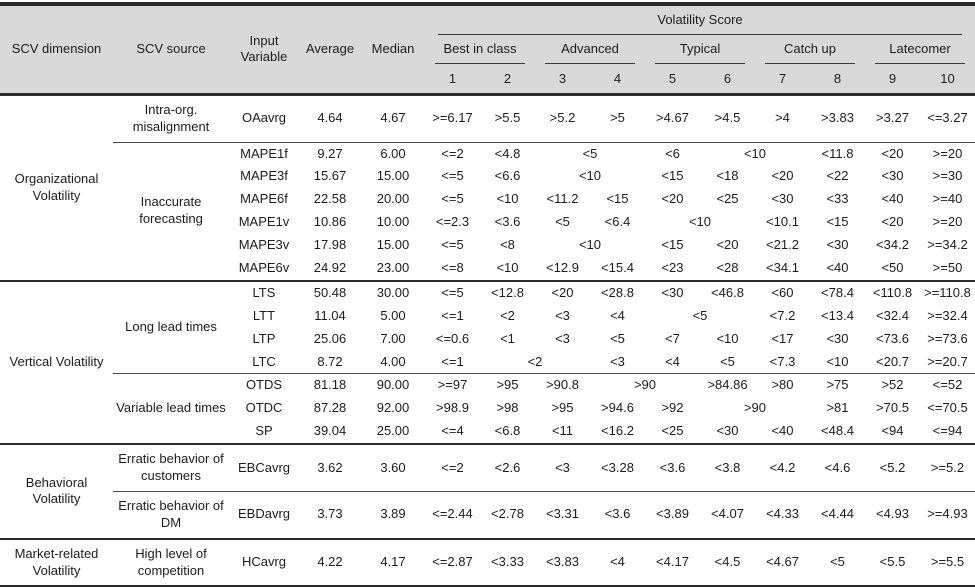 The width and height of the screenshot is (975, 587). What do you see at coordinates (892, 245) in the screenshot?
I see `score-cell: <34.2` at bounding box center [892, 245].